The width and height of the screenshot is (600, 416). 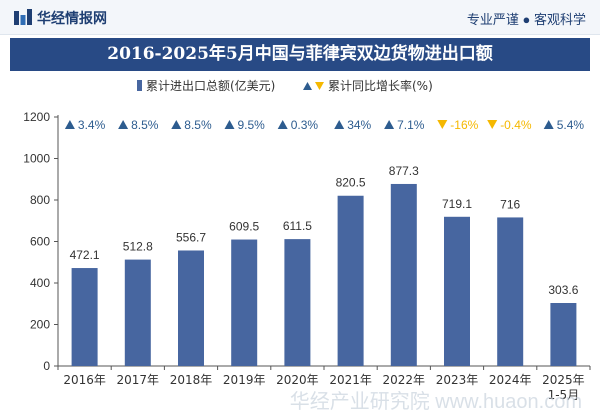 What do you see at coordinates (404, 380) in the screenshot?
I see `x-tick-label: 2022年` at bounding box center [404, 380].